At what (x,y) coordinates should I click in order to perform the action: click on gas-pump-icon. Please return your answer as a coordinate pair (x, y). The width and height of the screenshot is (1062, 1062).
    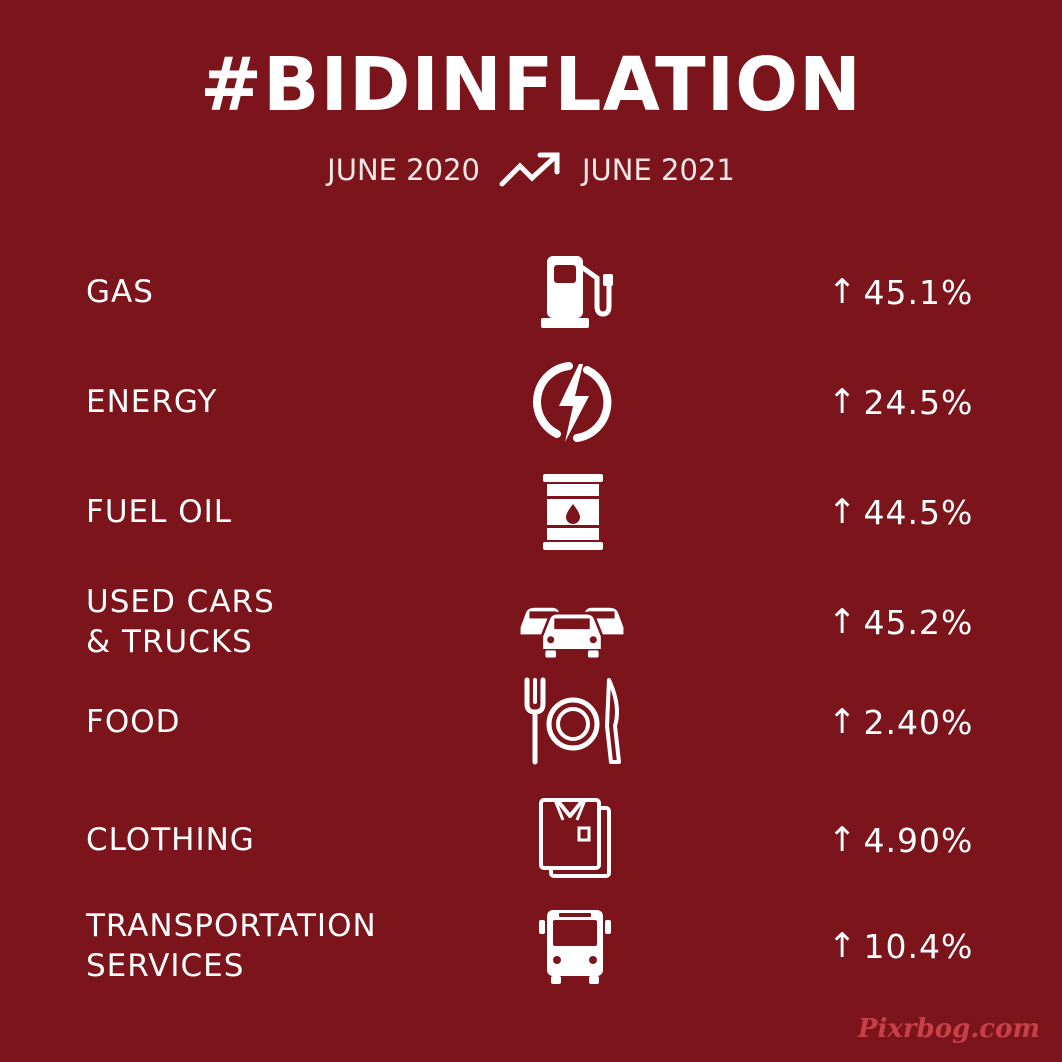
    Looking at the image, I should click on (572, 292).